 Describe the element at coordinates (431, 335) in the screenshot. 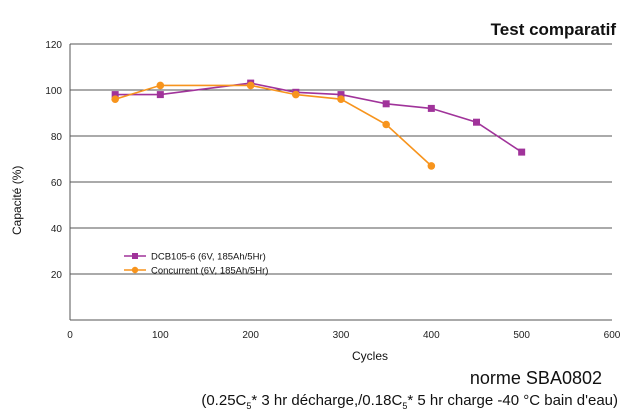

I see `x-tick-label: 400` at that location.